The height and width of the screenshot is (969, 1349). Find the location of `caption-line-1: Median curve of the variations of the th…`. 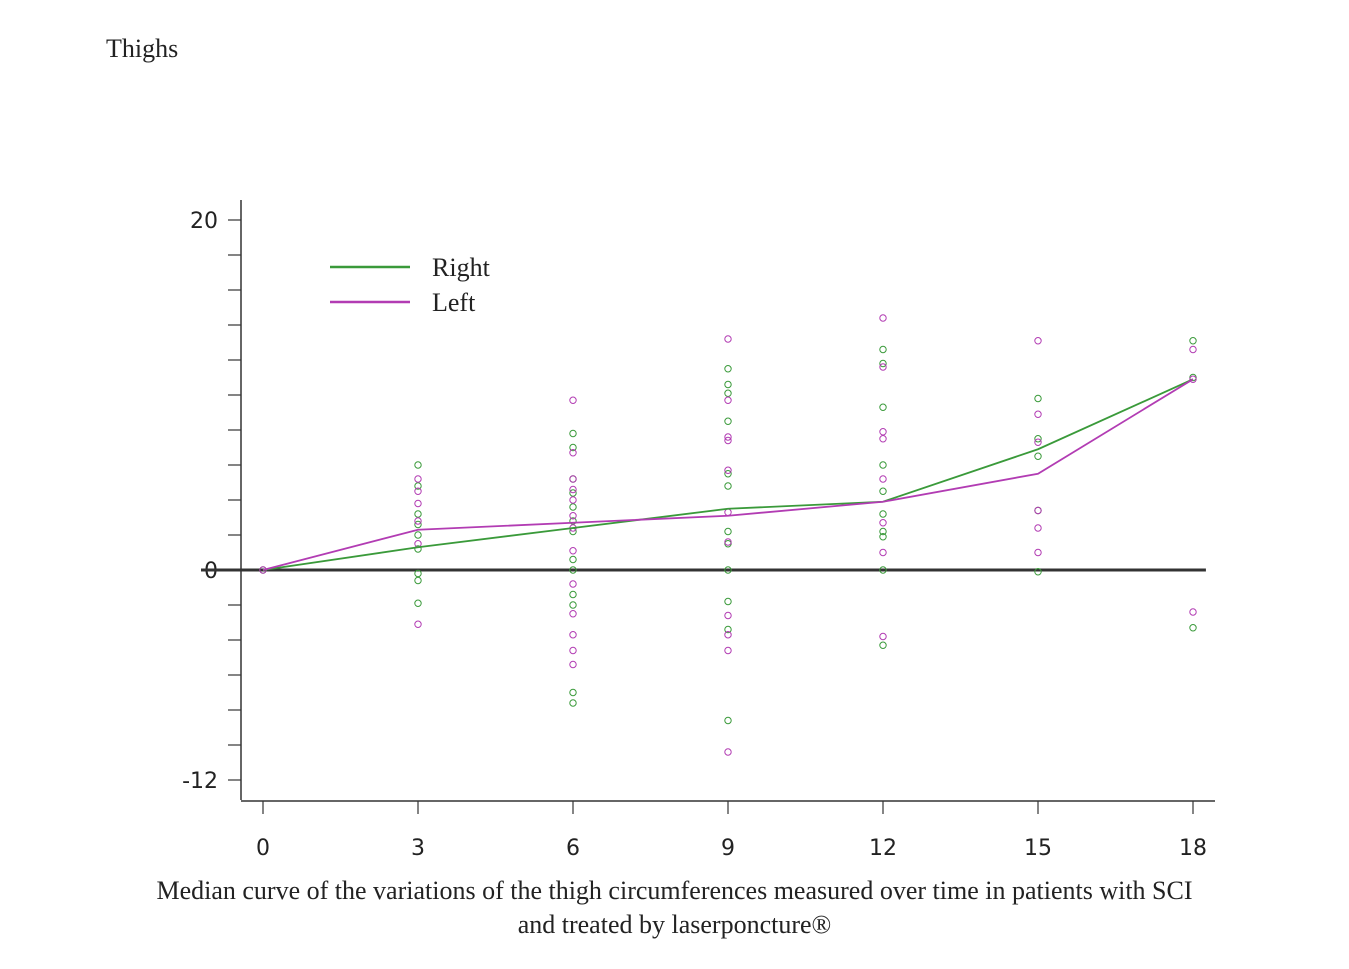

caption-line-1: Median curve of the variations of the th… is located at coordinates (674, 890).